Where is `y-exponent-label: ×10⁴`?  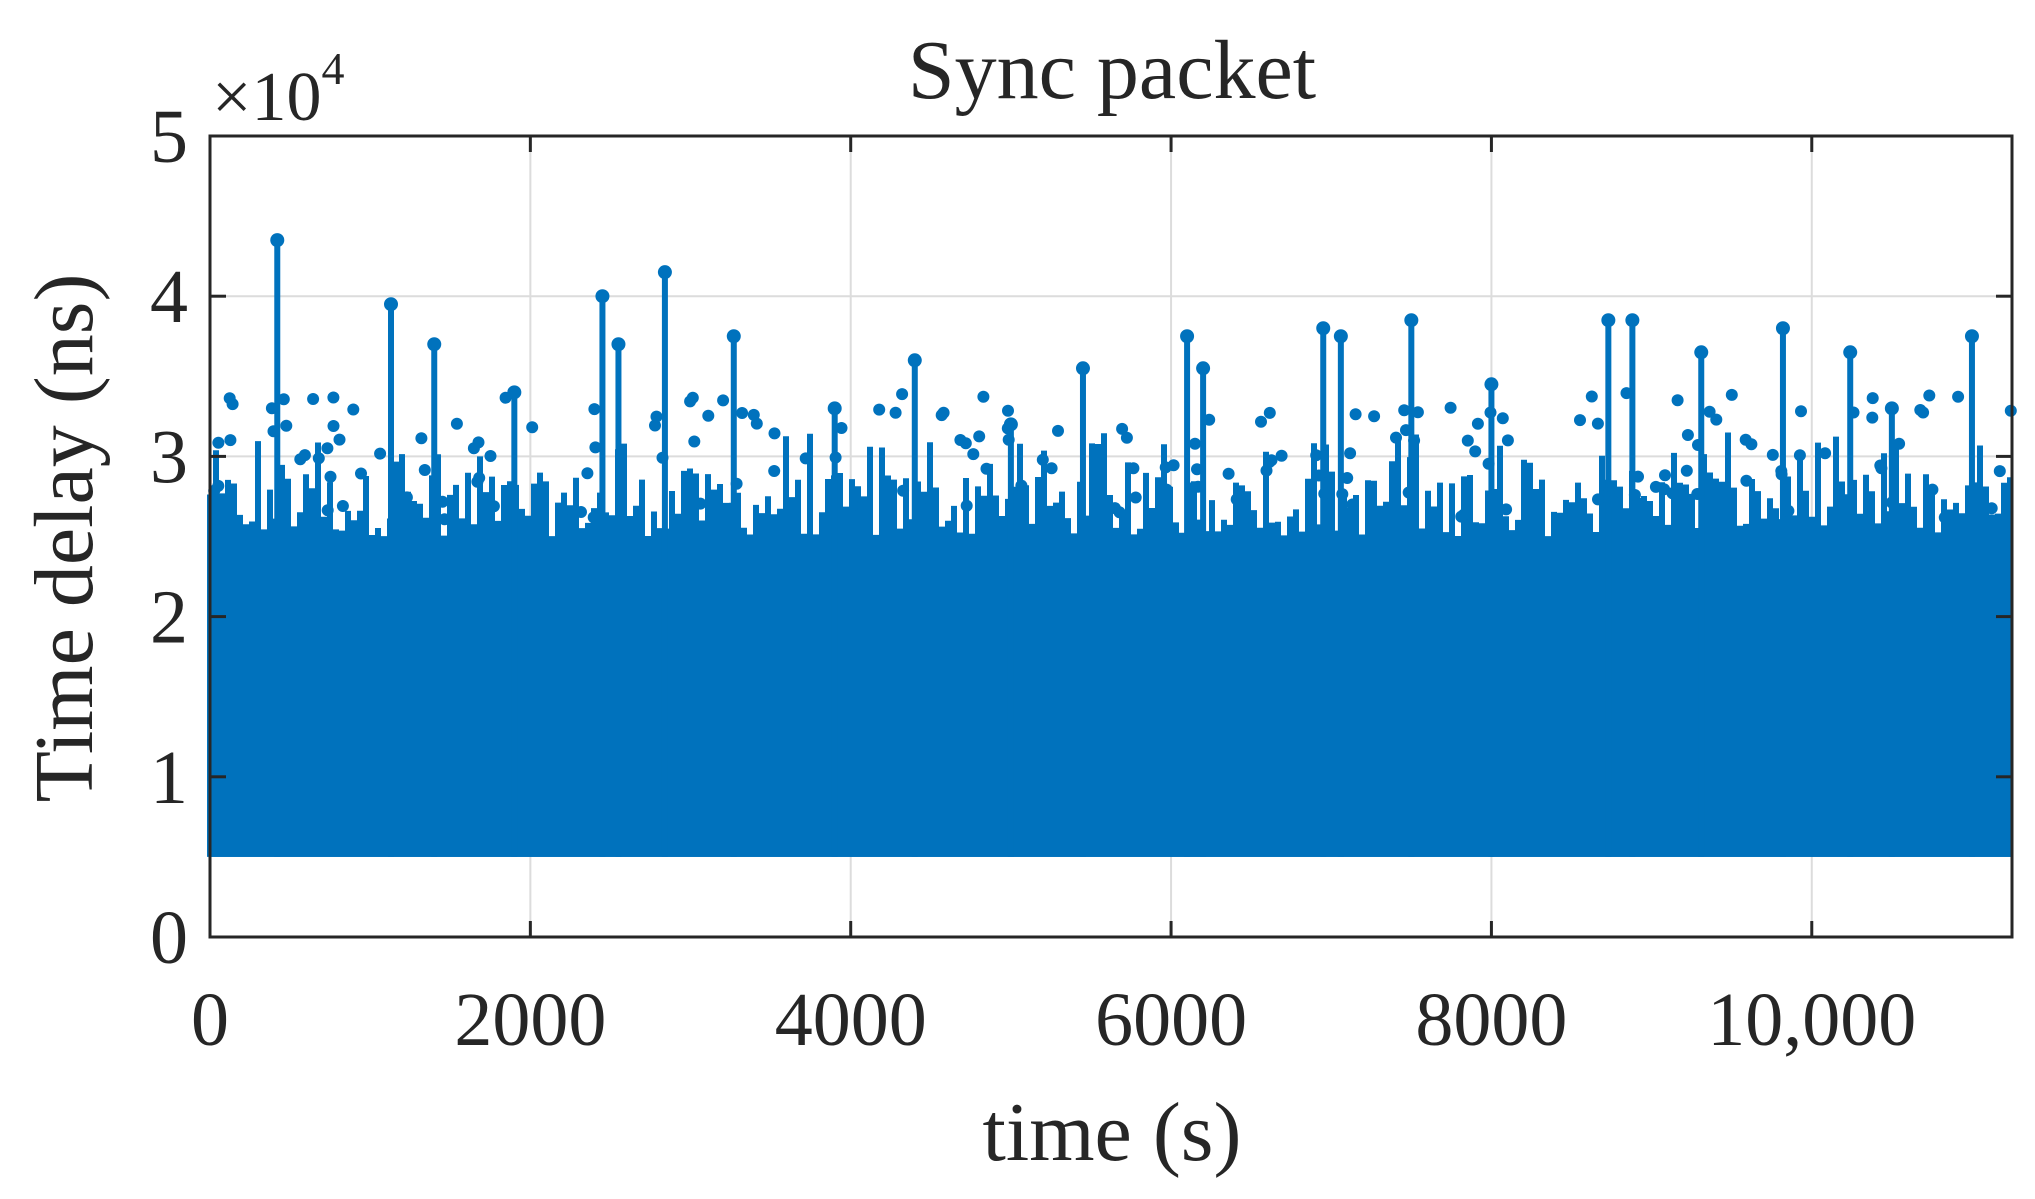
y-exponent-label: ×10⁴ is located at coordinates (278, 89).